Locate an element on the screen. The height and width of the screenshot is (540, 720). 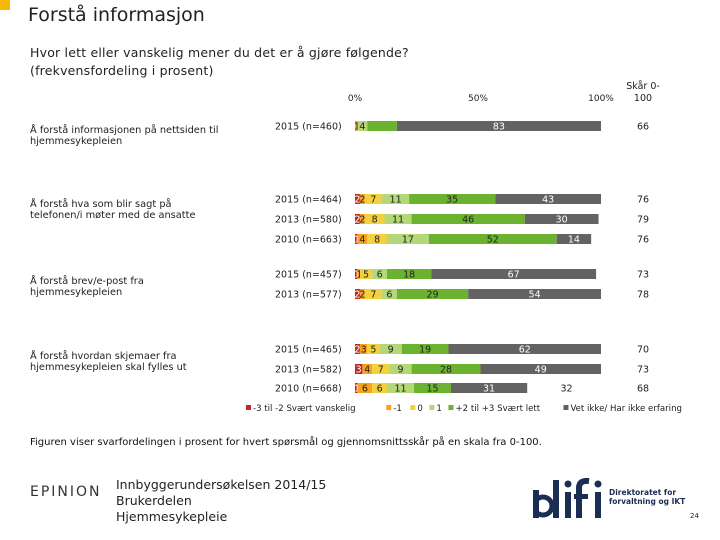
bar-data-label: 83 is located at coordinates (499, 127).